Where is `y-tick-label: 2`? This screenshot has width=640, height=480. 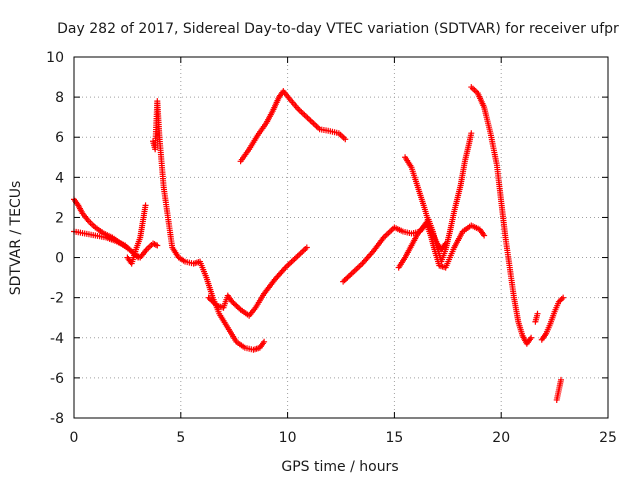 y-tick-label: 2 is located at coordinates (59, 218).